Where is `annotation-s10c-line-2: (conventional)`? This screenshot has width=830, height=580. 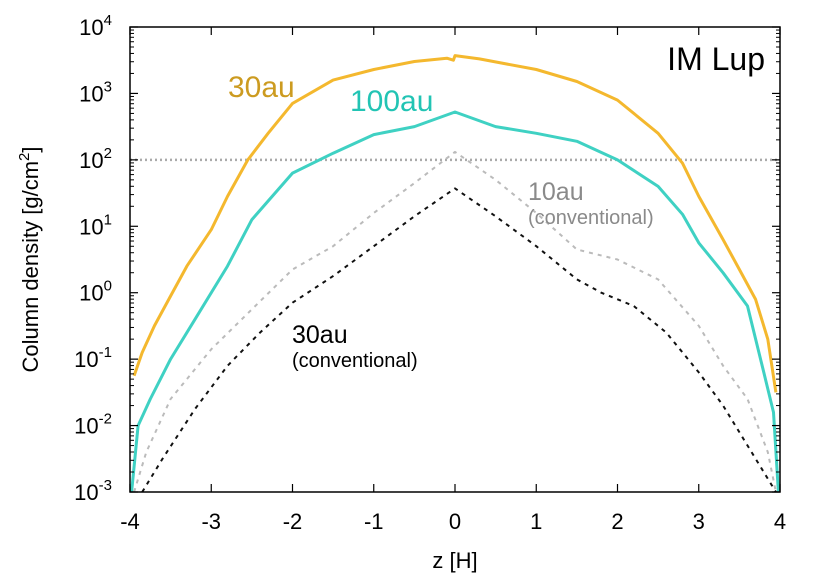 annotation-s10c-line-2: (conventional) is located at coordinates (591, 218).